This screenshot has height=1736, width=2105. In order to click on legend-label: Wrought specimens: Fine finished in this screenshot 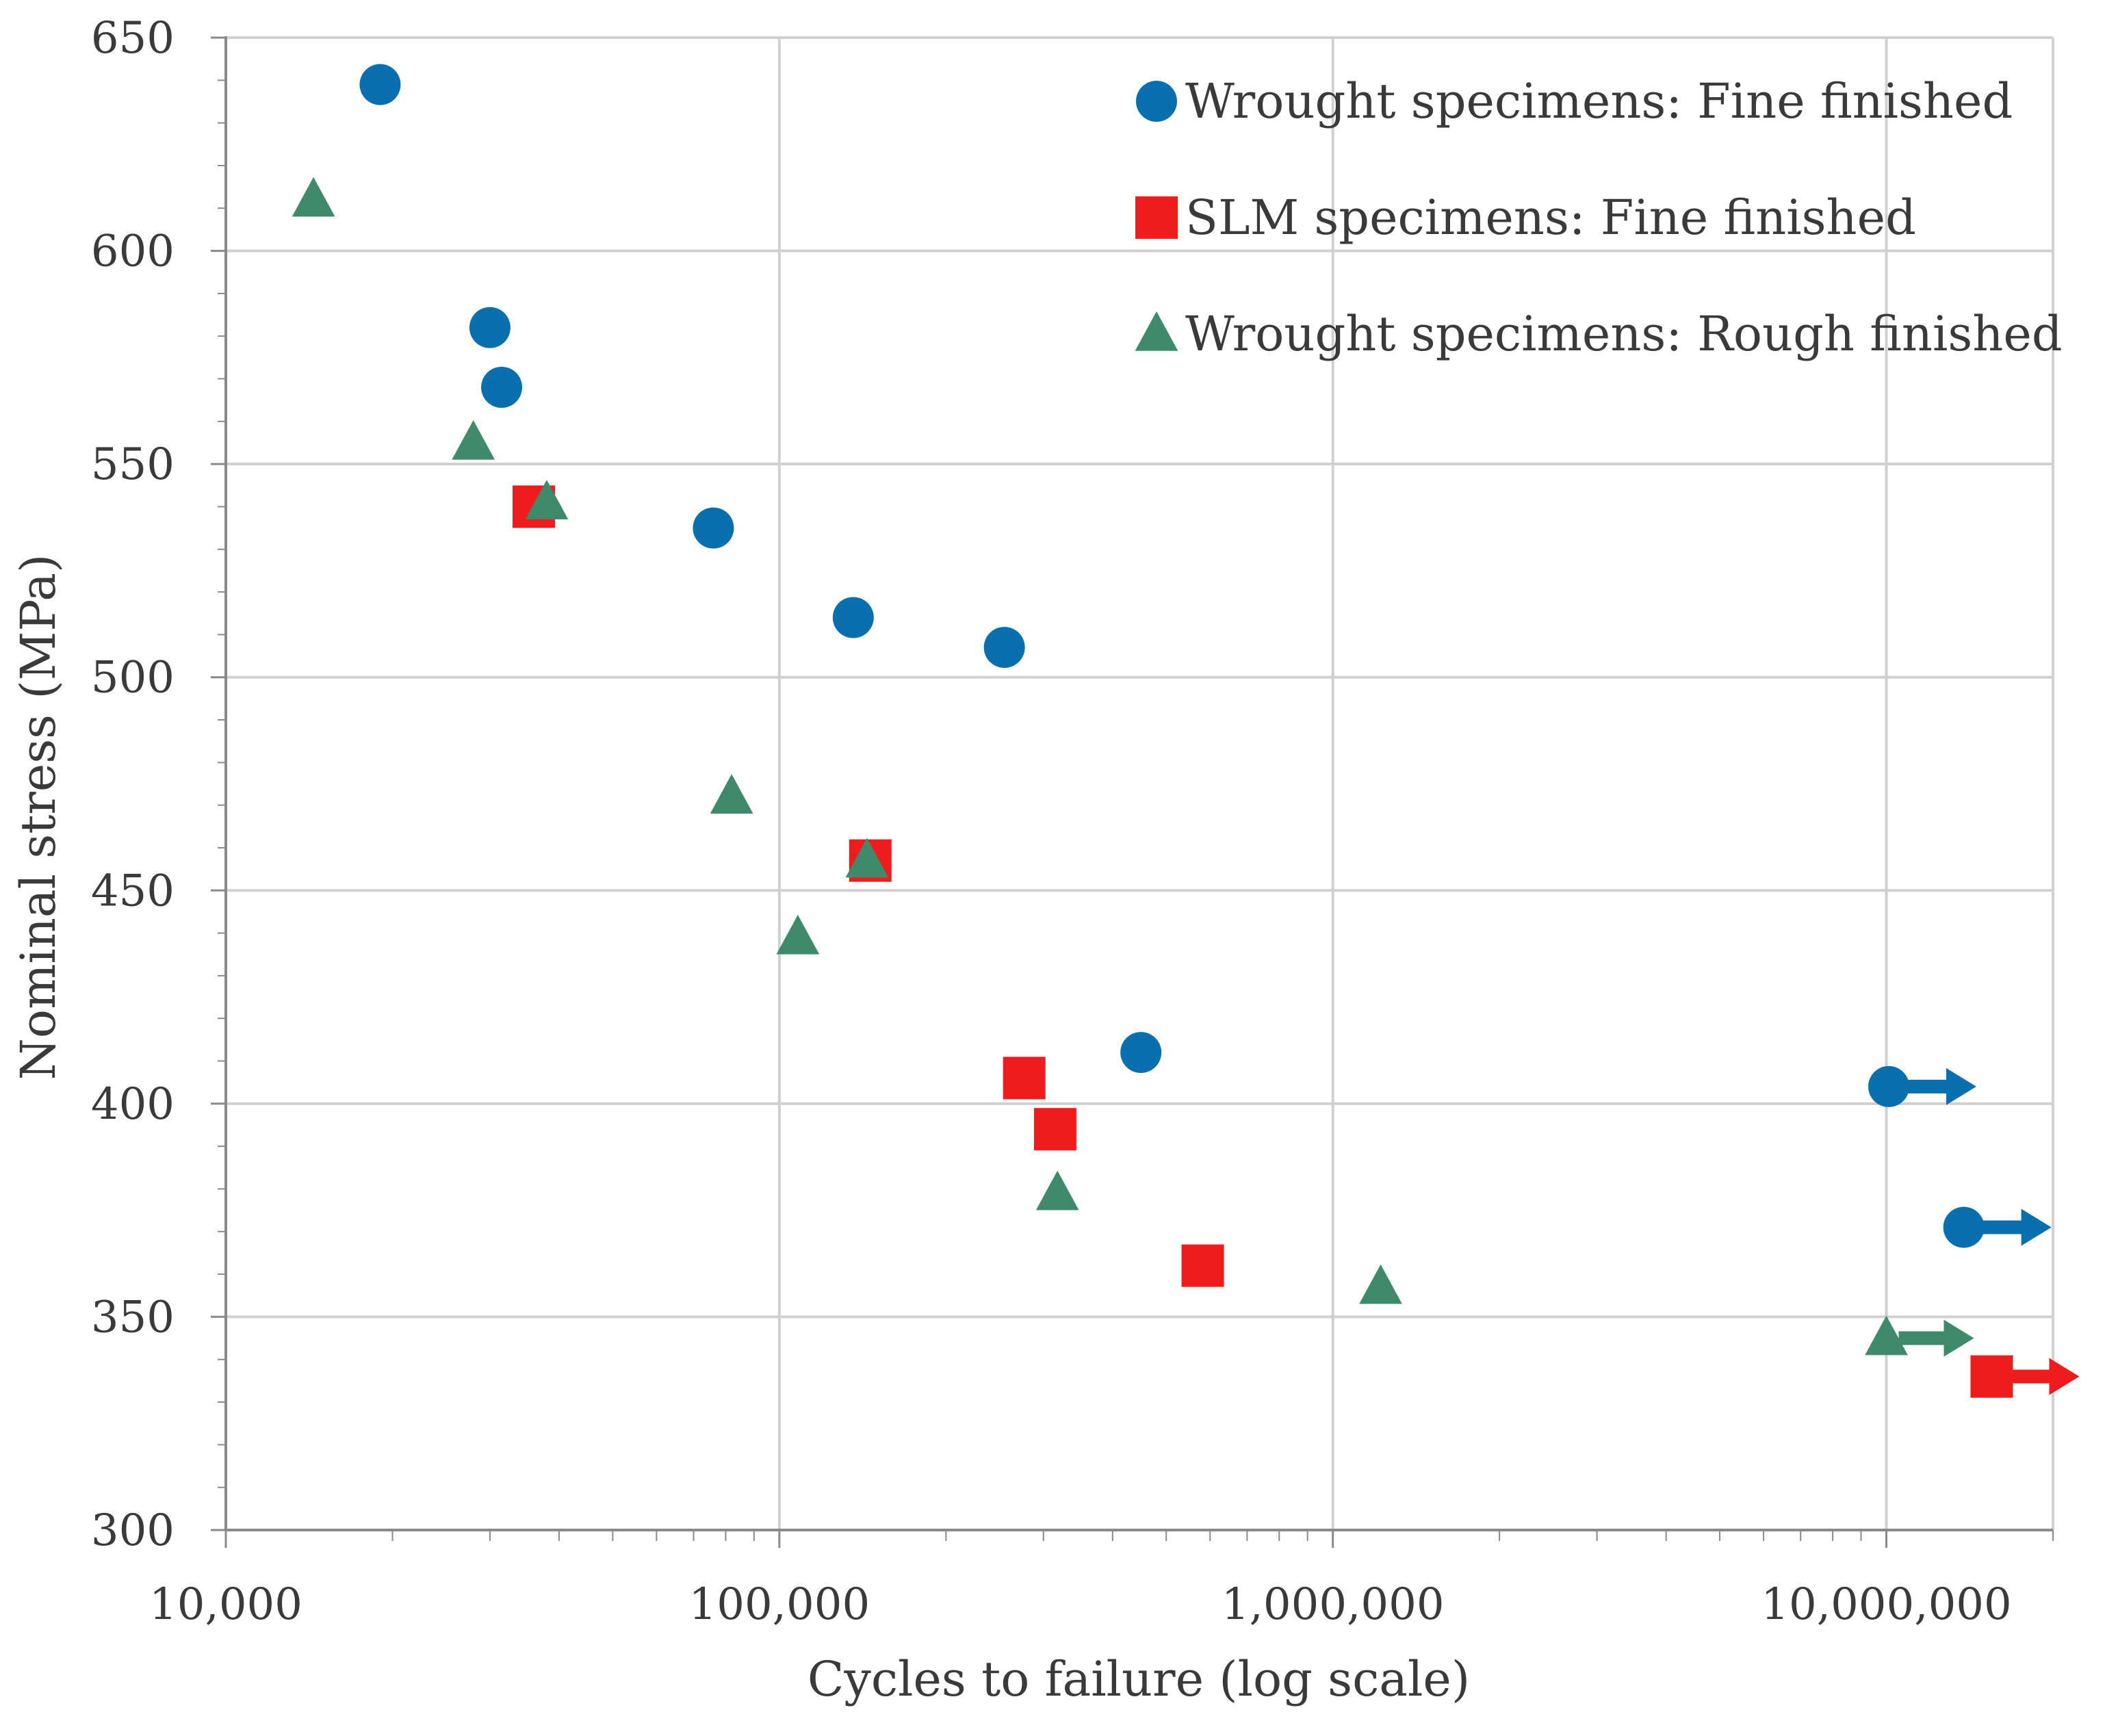, I will do `click(1599, 101)`.